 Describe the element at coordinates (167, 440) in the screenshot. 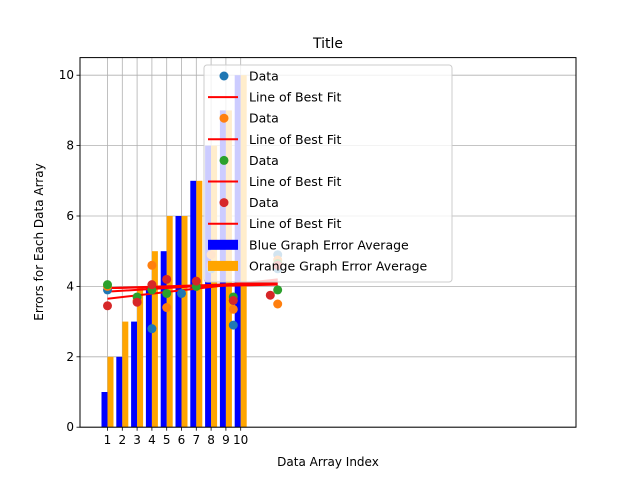

I see `x-tick-label: 5` at that location.